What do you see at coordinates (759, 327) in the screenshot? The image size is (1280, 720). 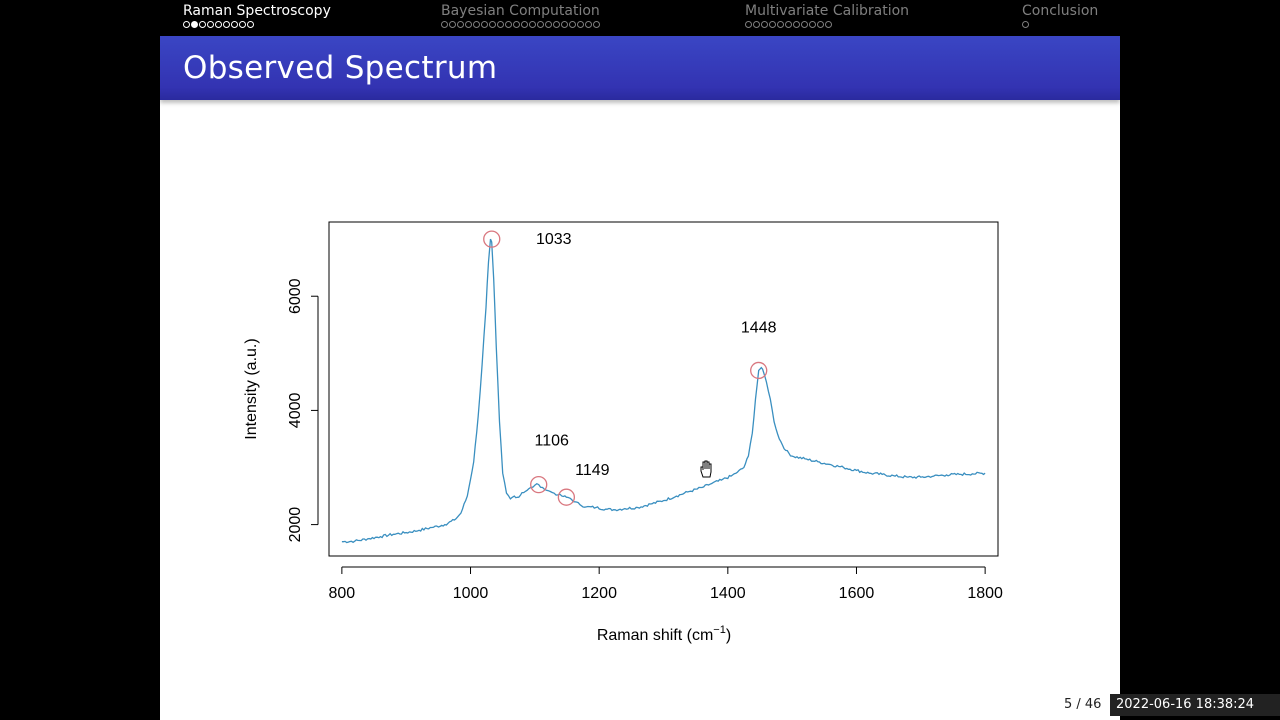 I see `peak-label: 1448` at bounding box center [759, 327].